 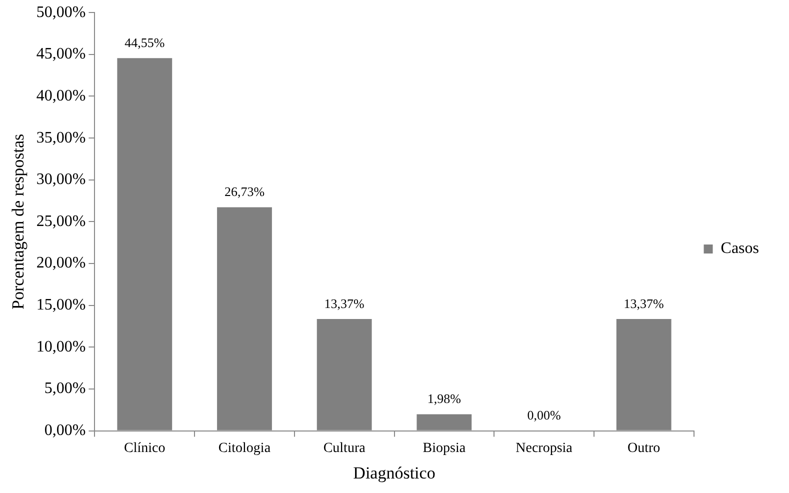 I want to click on y-tick-label: 30,00%, so click(x=61, y=179).